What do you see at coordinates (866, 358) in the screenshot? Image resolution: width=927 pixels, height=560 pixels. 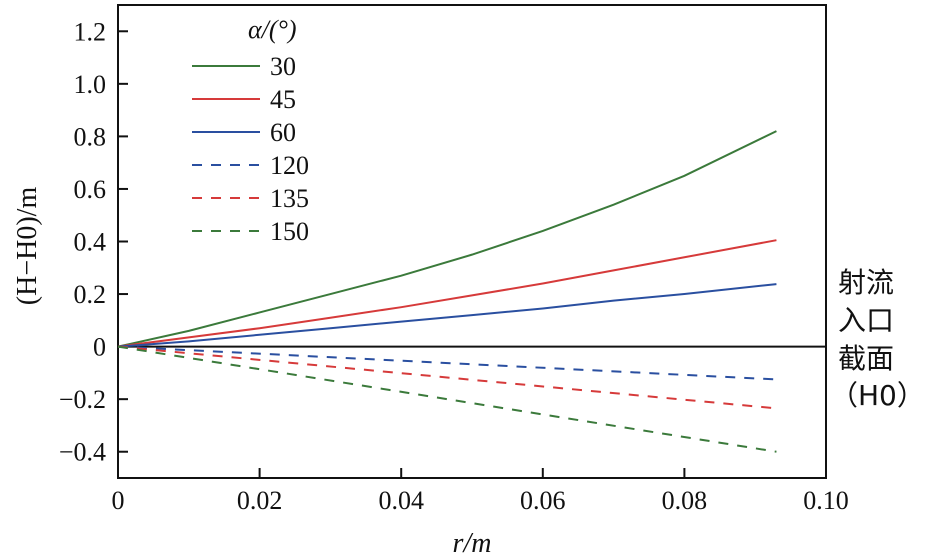 I see `side-note-line-3: 截面` at bounding box center [866, 358].